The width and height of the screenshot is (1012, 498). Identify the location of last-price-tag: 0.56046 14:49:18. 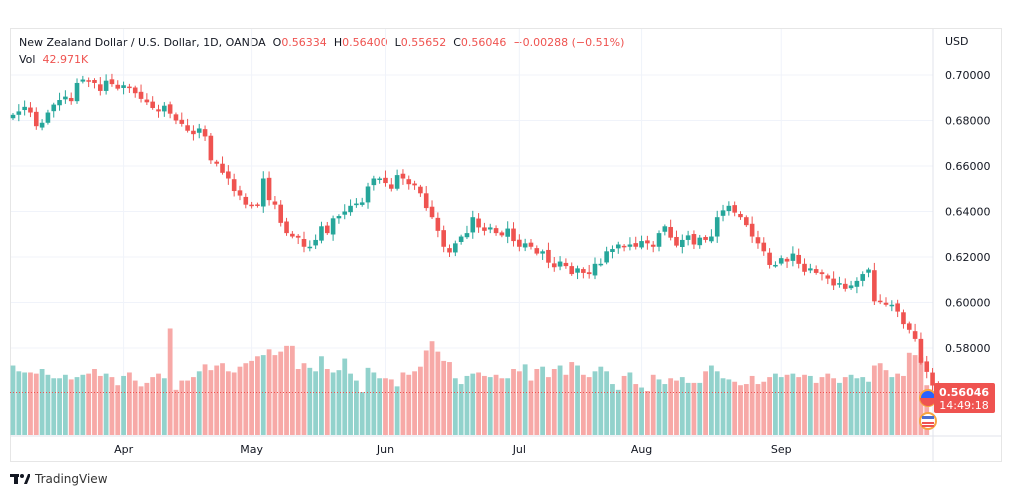
(964, 398).